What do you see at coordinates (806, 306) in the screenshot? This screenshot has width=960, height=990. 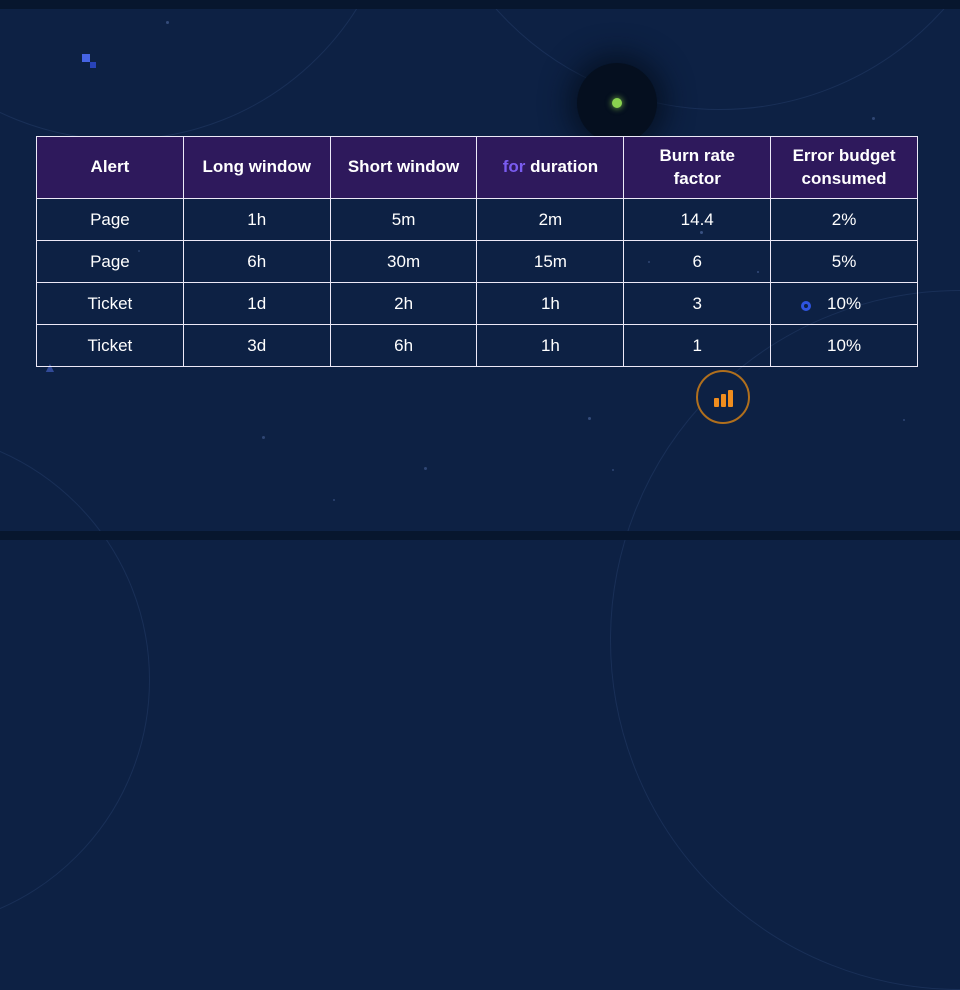 I see `ring-accent-icon` at bounding box center [806, 306].